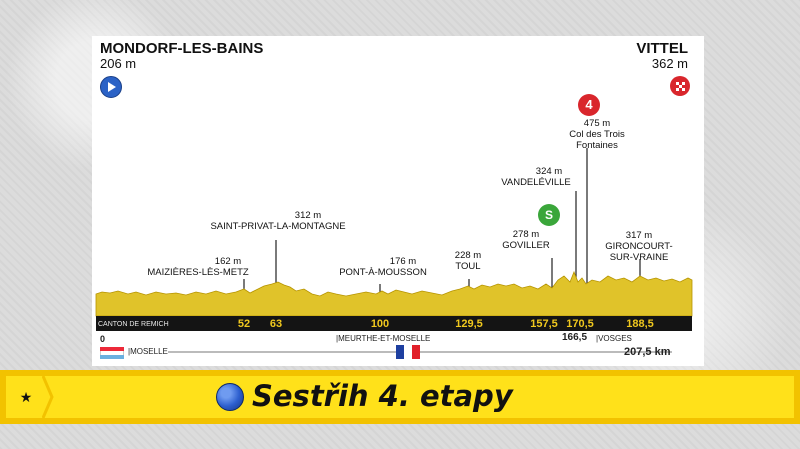 The image size is (800, 449). I want to click on department-moselle: |MOSELLE, so click(148, 351).